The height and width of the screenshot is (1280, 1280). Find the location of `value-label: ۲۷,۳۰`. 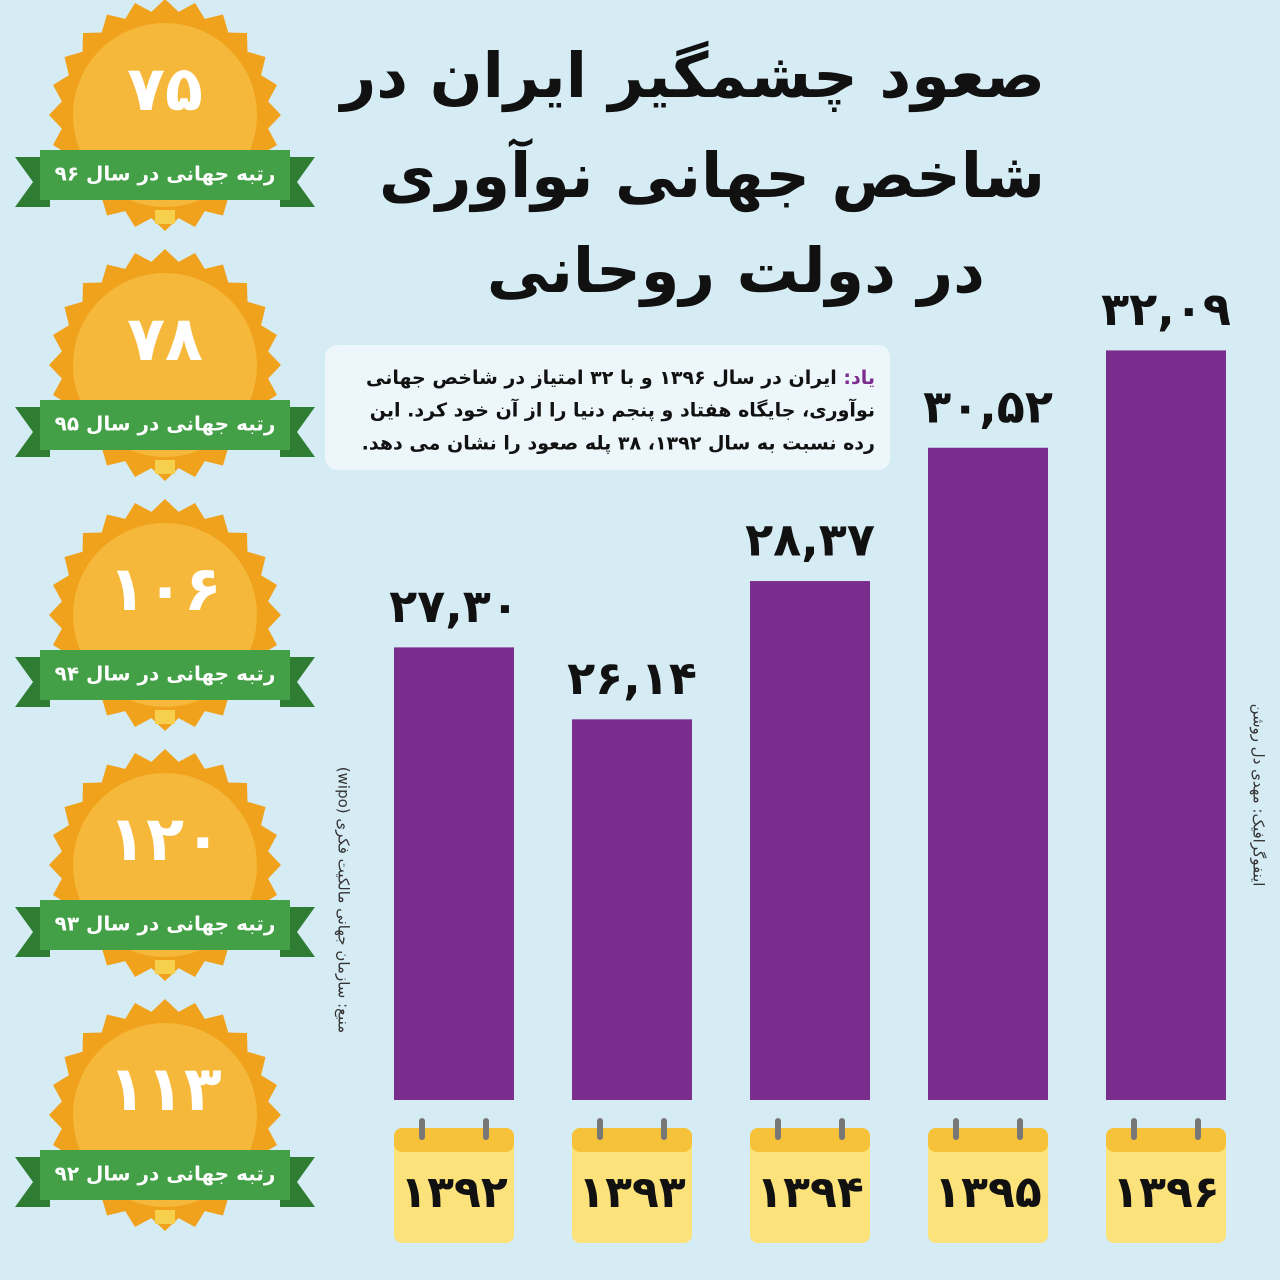

value-label: ۲۷,۳۰ is located at coordinates (454, 606).